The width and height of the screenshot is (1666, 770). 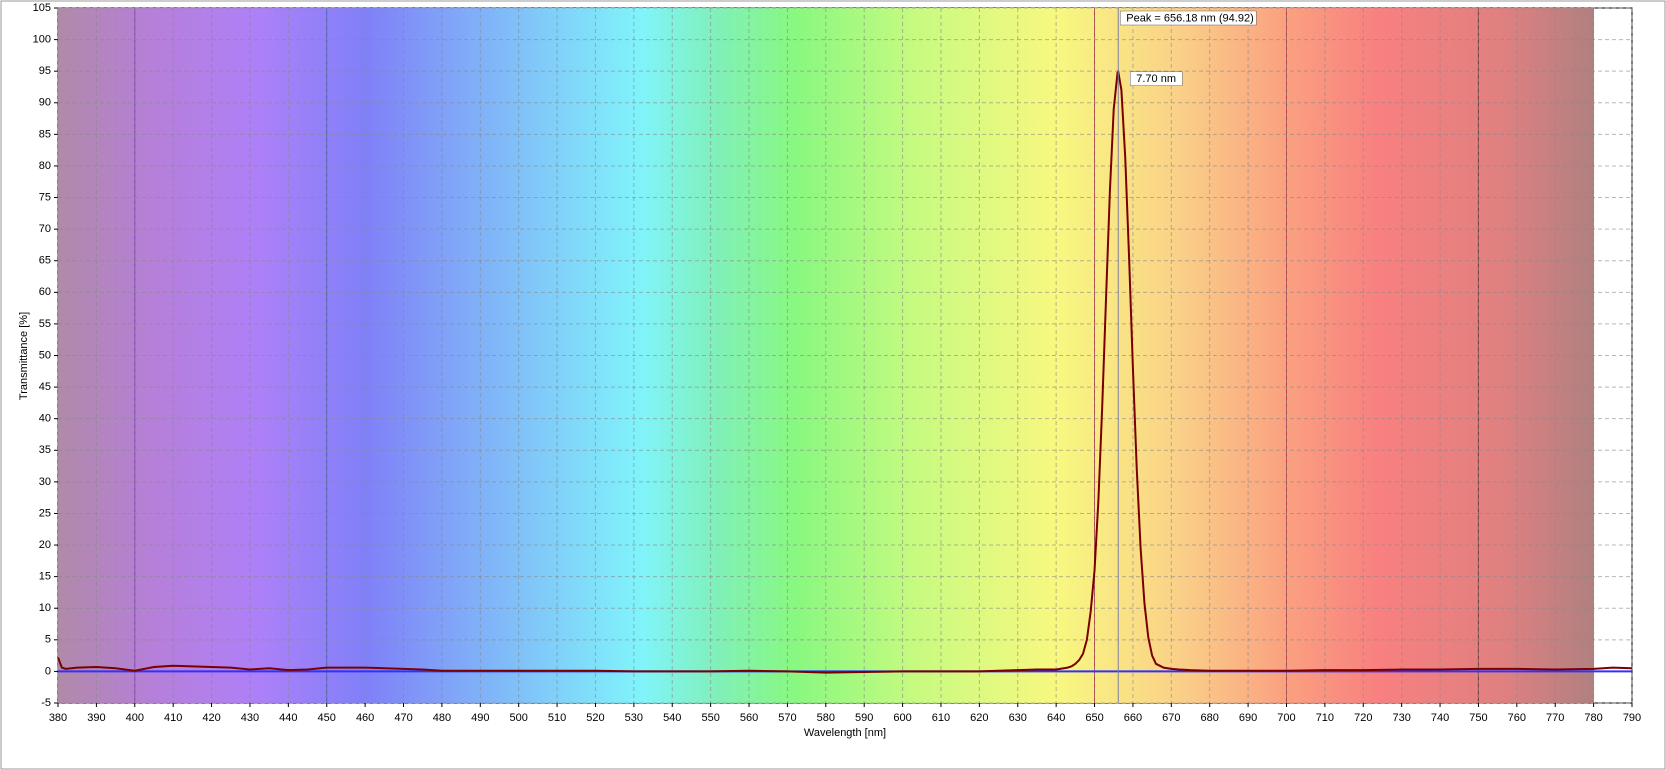 What do you see at coordinates (327, 718) in the screenshot?
I see `x-tick-label: 450` at bounding box center [327, 718].